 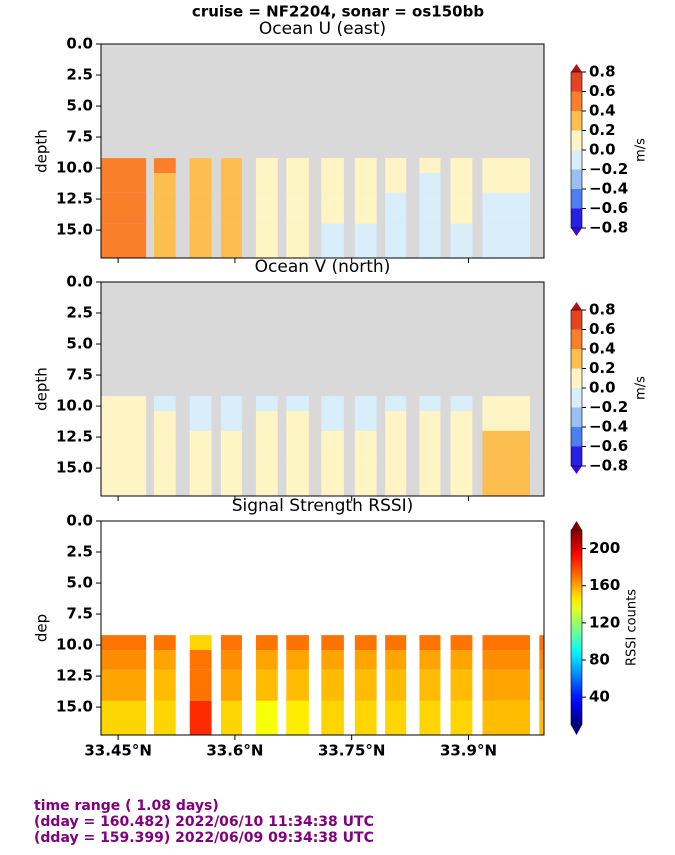 I want to click on colorbar-label: m/s, so click(x=641, y=388).